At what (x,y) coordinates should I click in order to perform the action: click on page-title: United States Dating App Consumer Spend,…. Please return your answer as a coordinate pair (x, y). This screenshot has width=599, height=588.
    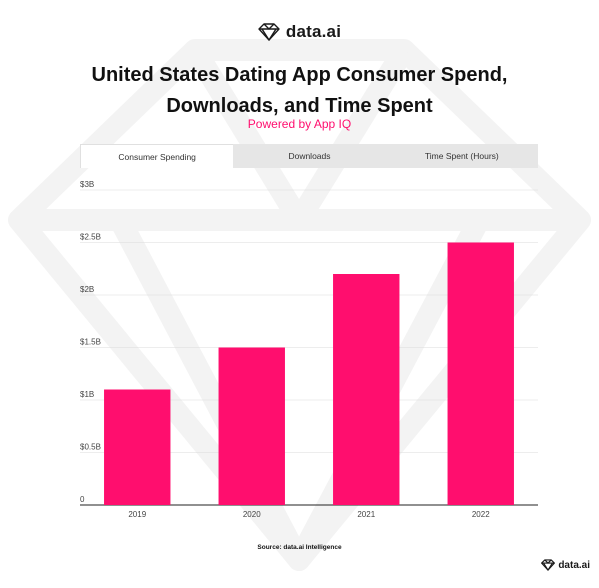
    Looking at the image, I should click on (299, 90).